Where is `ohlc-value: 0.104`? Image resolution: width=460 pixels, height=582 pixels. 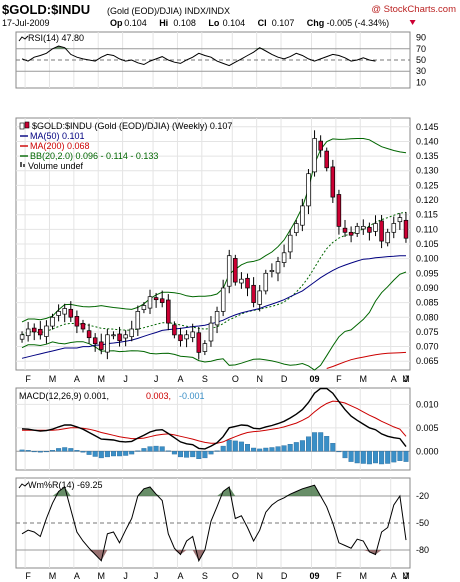
ohlc-value: 0.104 is located at coordinates (135, 23).